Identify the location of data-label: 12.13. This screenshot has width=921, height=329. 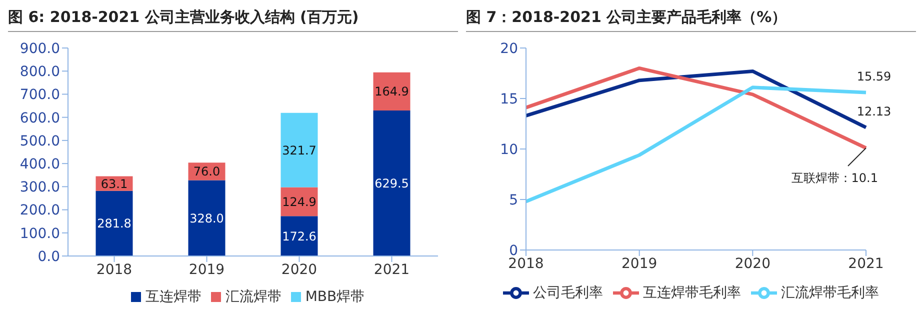
(874, 111).